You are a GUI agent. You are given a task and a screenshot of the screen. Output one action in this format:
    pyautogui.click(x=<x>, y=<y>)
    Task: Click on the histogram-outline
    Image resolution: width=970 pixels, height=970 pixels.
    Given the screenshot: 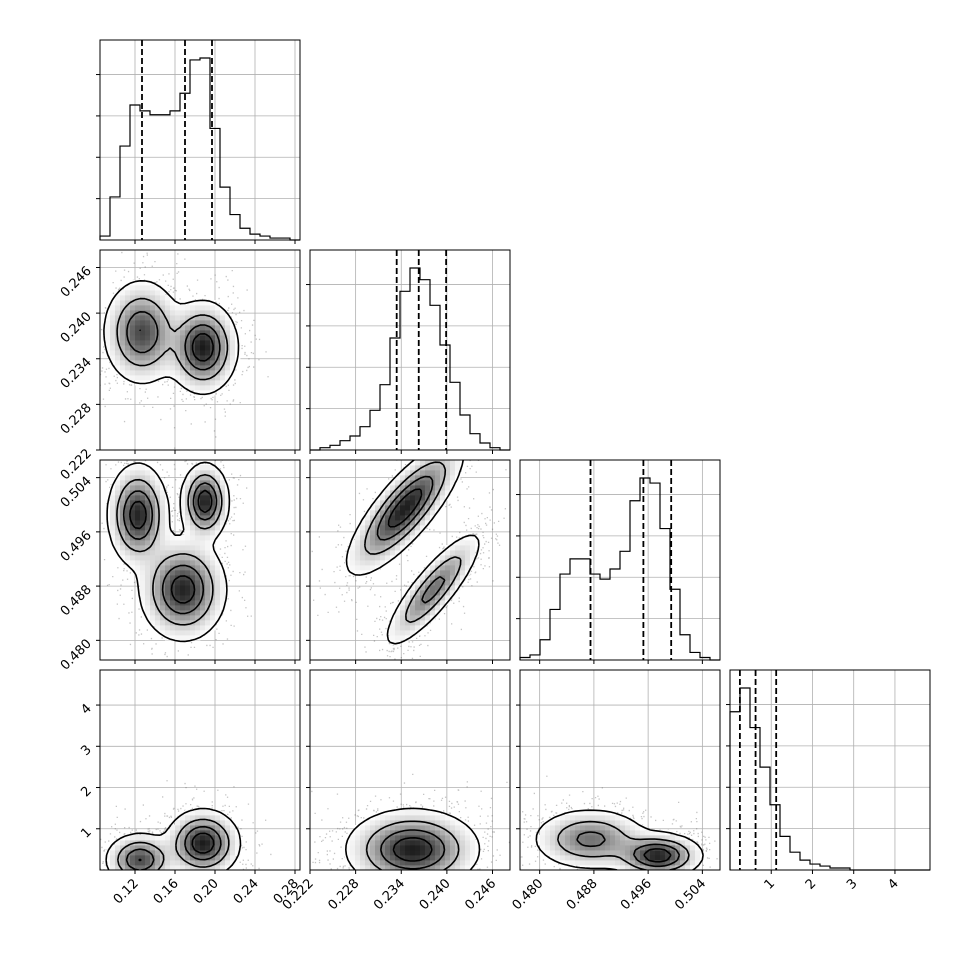 What is the action you would take?
    pyautogui.click(x=829, y=779)
    